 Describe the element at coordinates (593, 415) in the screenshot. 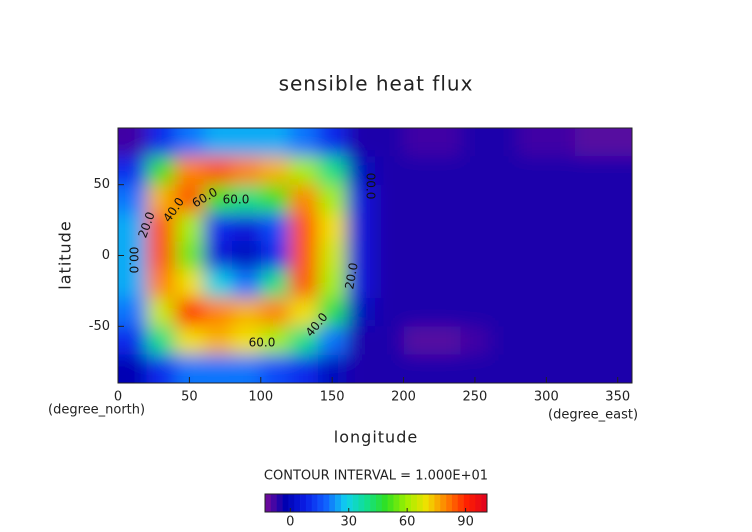

I see `x-units: (degree_east)` at that location.